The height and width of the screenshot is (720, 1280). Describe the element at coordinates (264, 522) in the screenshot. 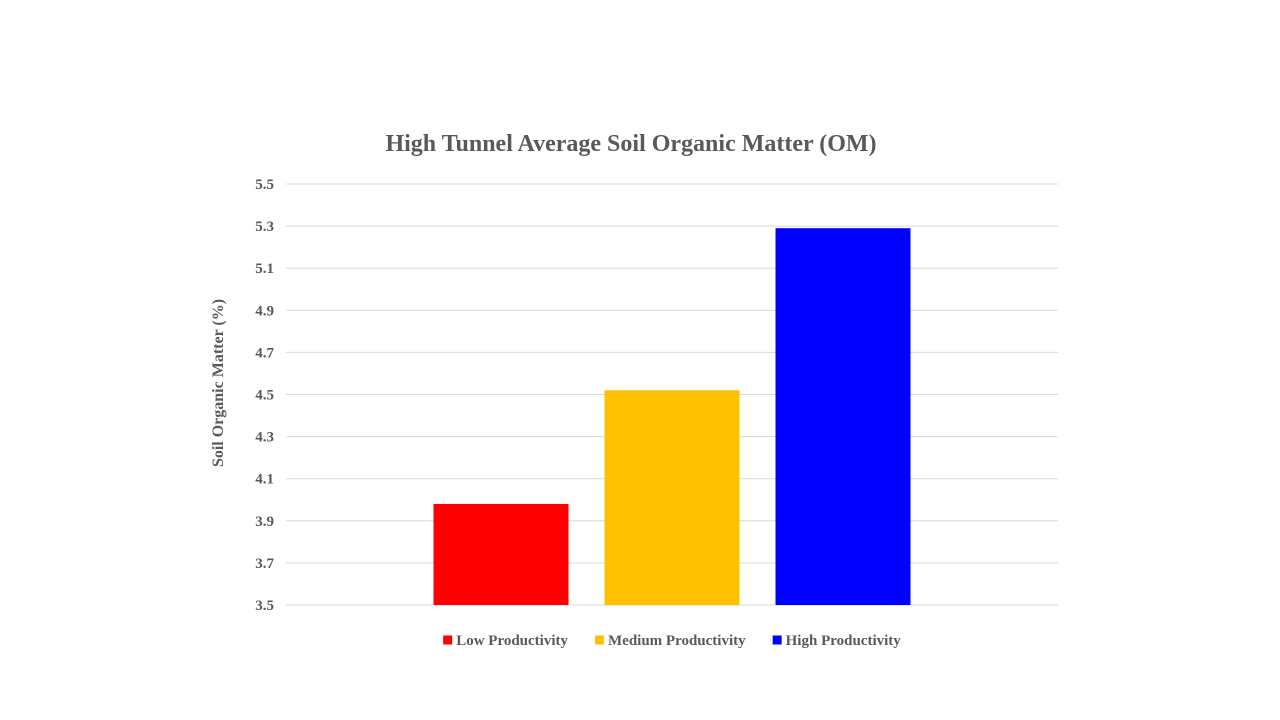

I see `y-tick-label: 3.9` at that location.